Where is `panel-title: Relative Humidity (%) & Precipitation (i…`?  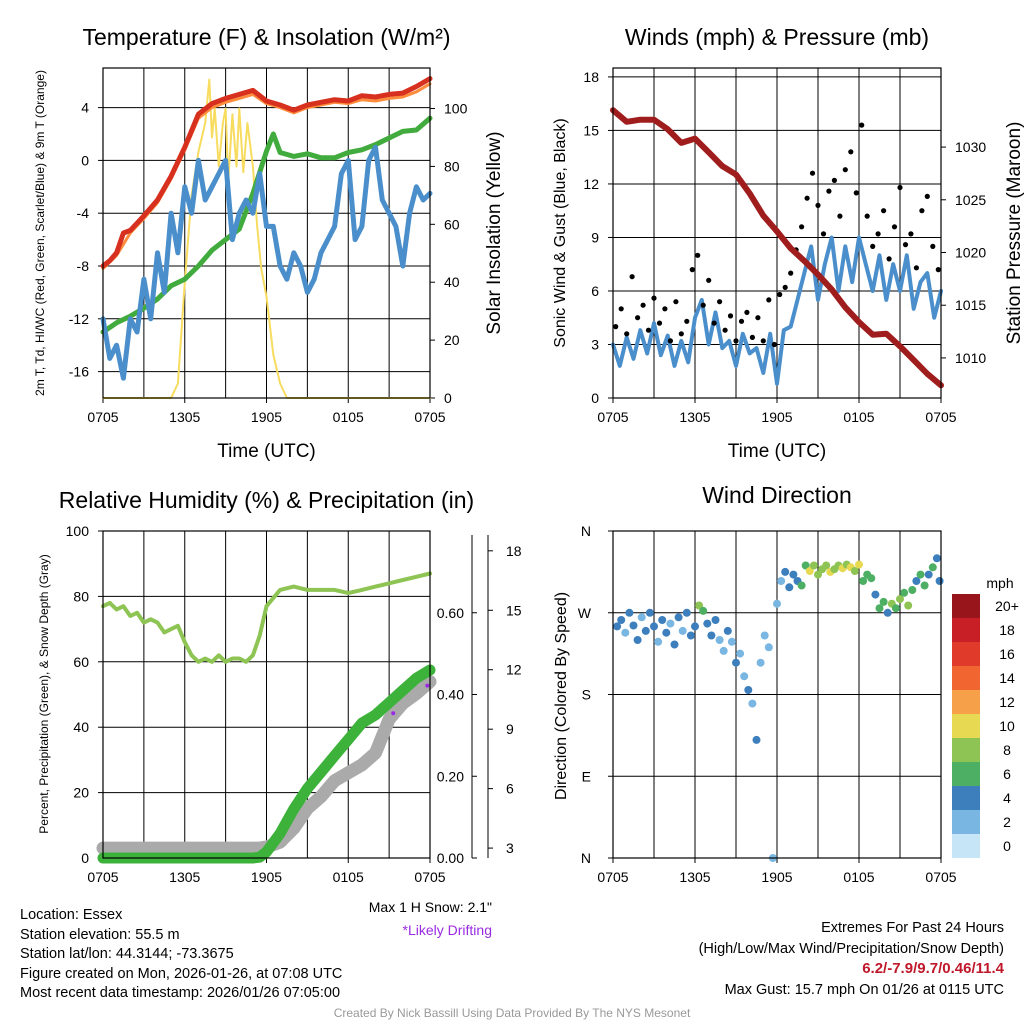 panel-title: Relative Humidity (%) & Precipitation (i… is located at coordinates (266, 500).